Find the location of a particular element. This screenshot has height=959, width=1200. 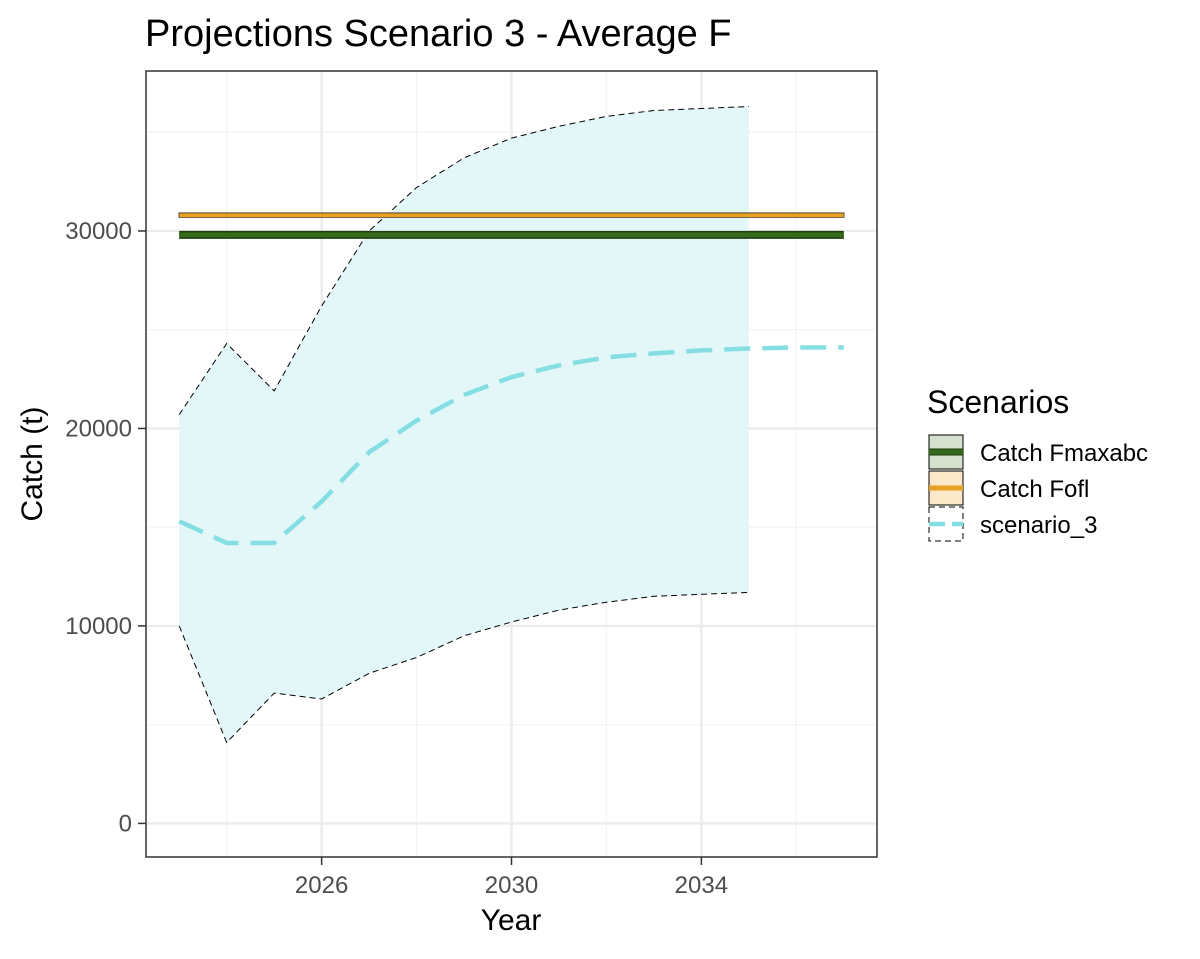

y-tick-label: 10000 is located at coordinates (98, 626).